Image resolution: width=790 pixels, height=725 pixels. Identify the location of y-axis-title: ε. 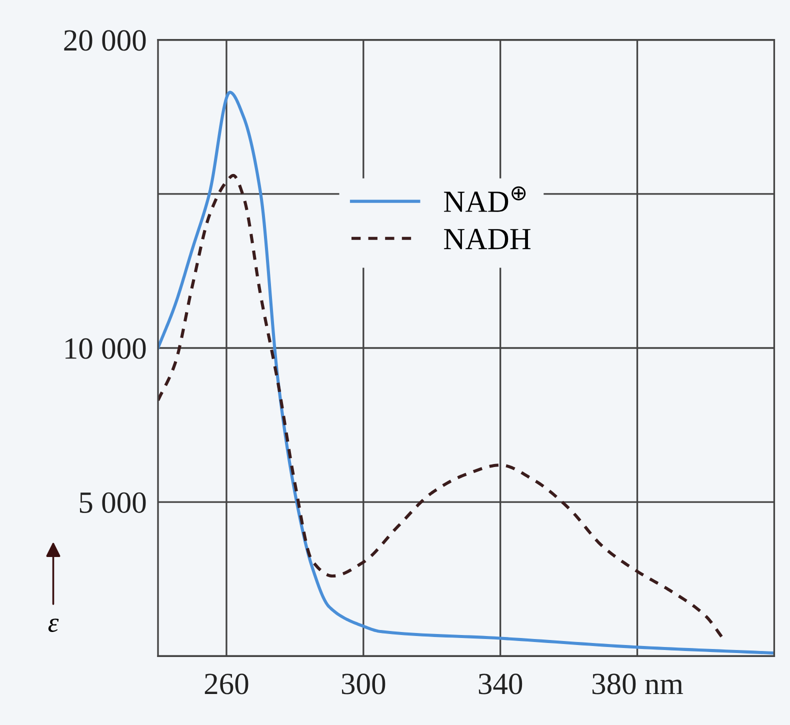
(53, 625).